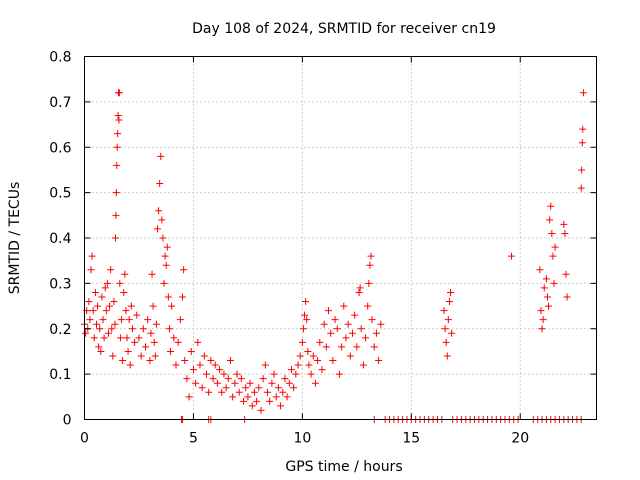 This screenshot has height=480, width=640. Describe the element at coordinates (60, 239) in the screenshot. I see `y-tick-label: 0.4` at that location.